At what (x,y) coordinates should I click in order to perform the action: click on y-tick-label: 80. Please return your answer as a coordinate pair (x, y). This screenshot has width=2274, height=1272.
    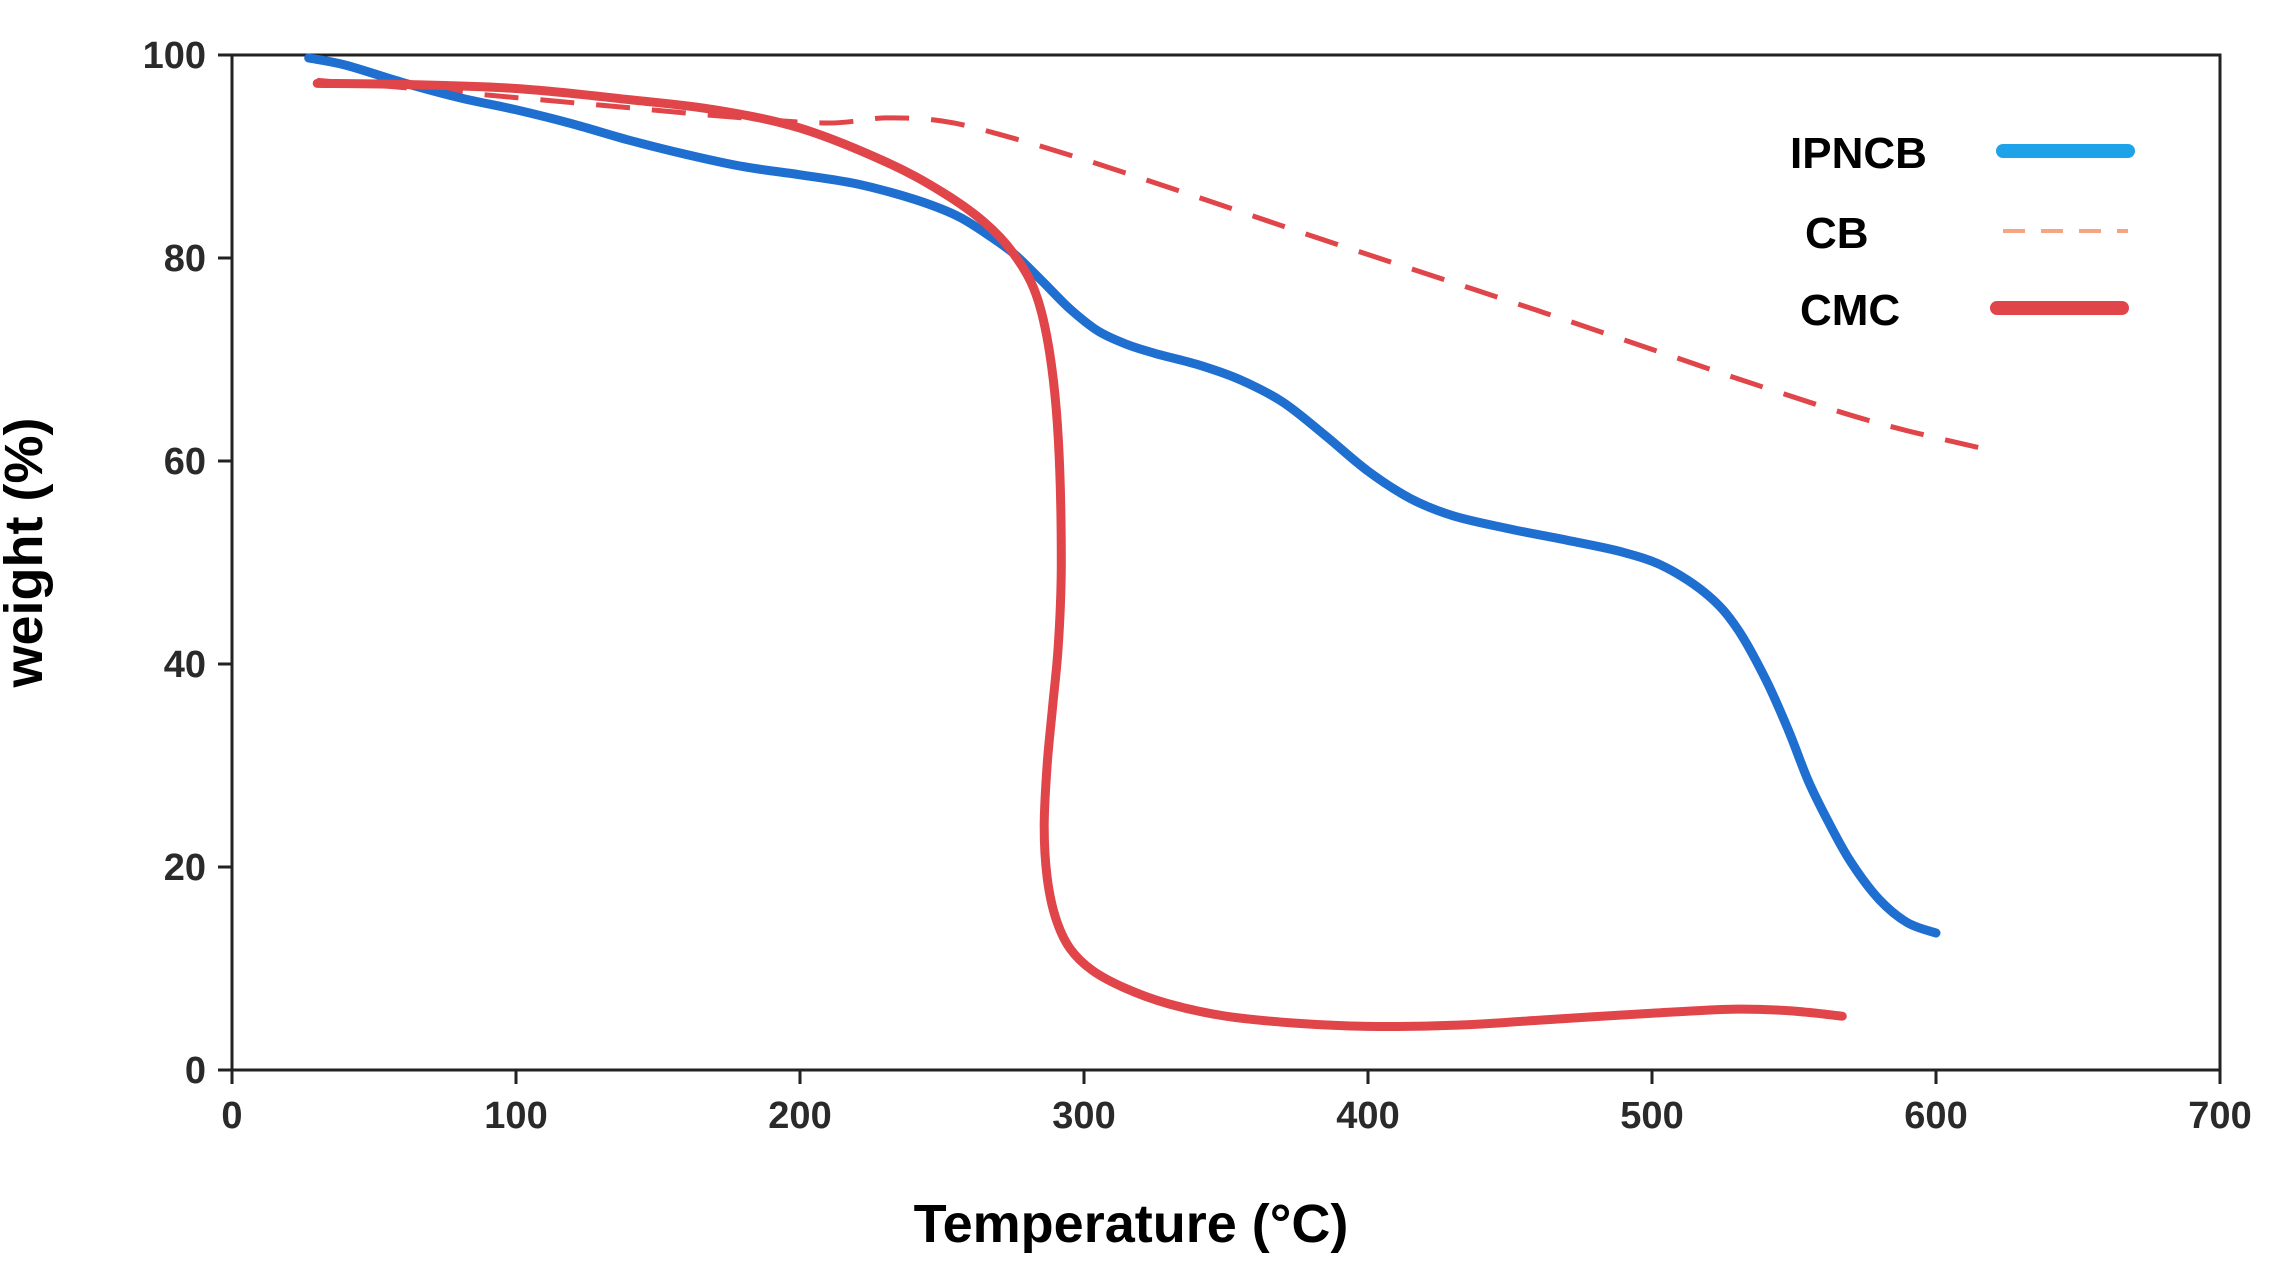
    Looking at the image, I should click on (185, 259).